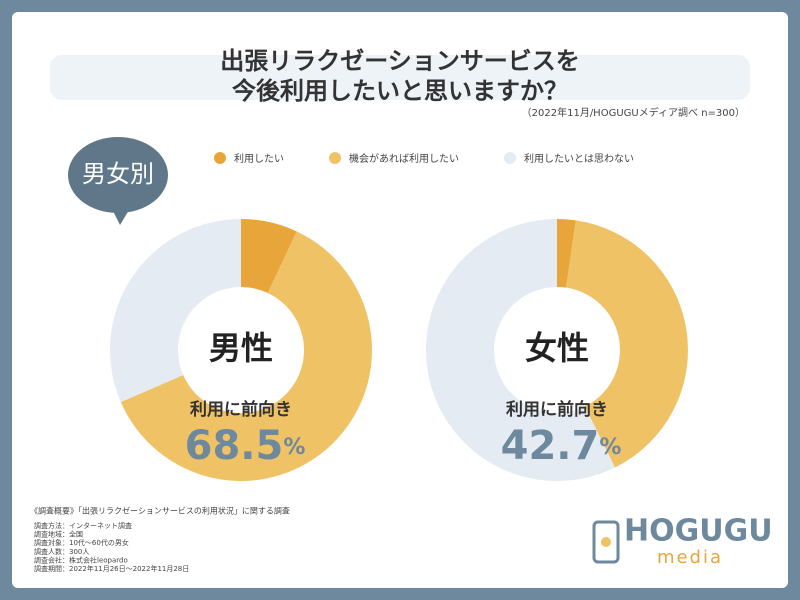  What do you see at coordinates (698, 531) in the screenshot?
I see `logo-name: HOGUGU` at bounding box center [698, 531].